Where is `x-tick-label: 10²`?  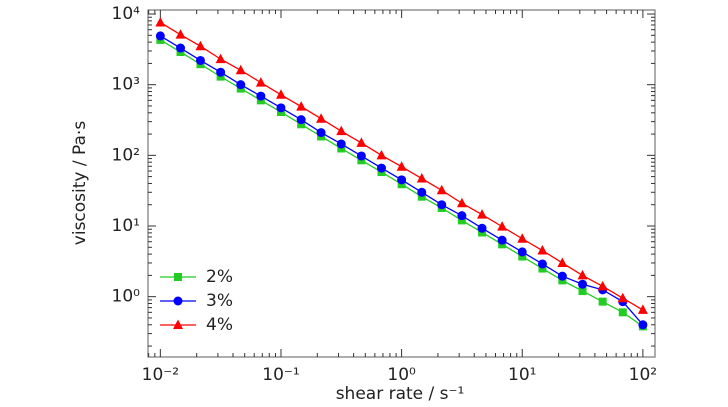 x-tick-label: 10² is located at coordinates (643, 375).